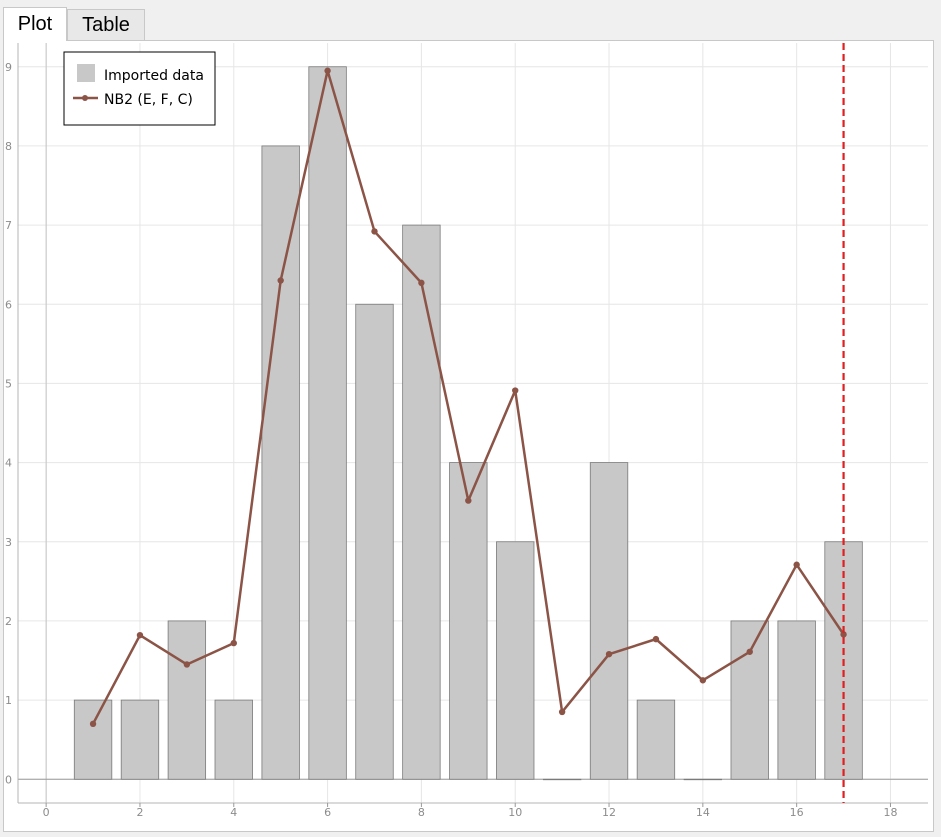  I want to click on legend: Imported data NB2 (E, F, C), so click(139, 88).